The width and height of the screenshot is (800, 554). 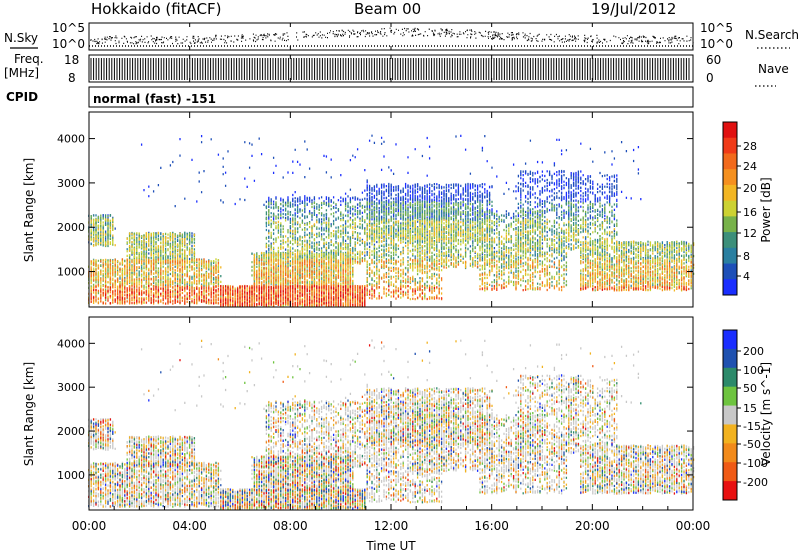 I want to click on x-tick-label: 04:00, so click(x=189, y=526).